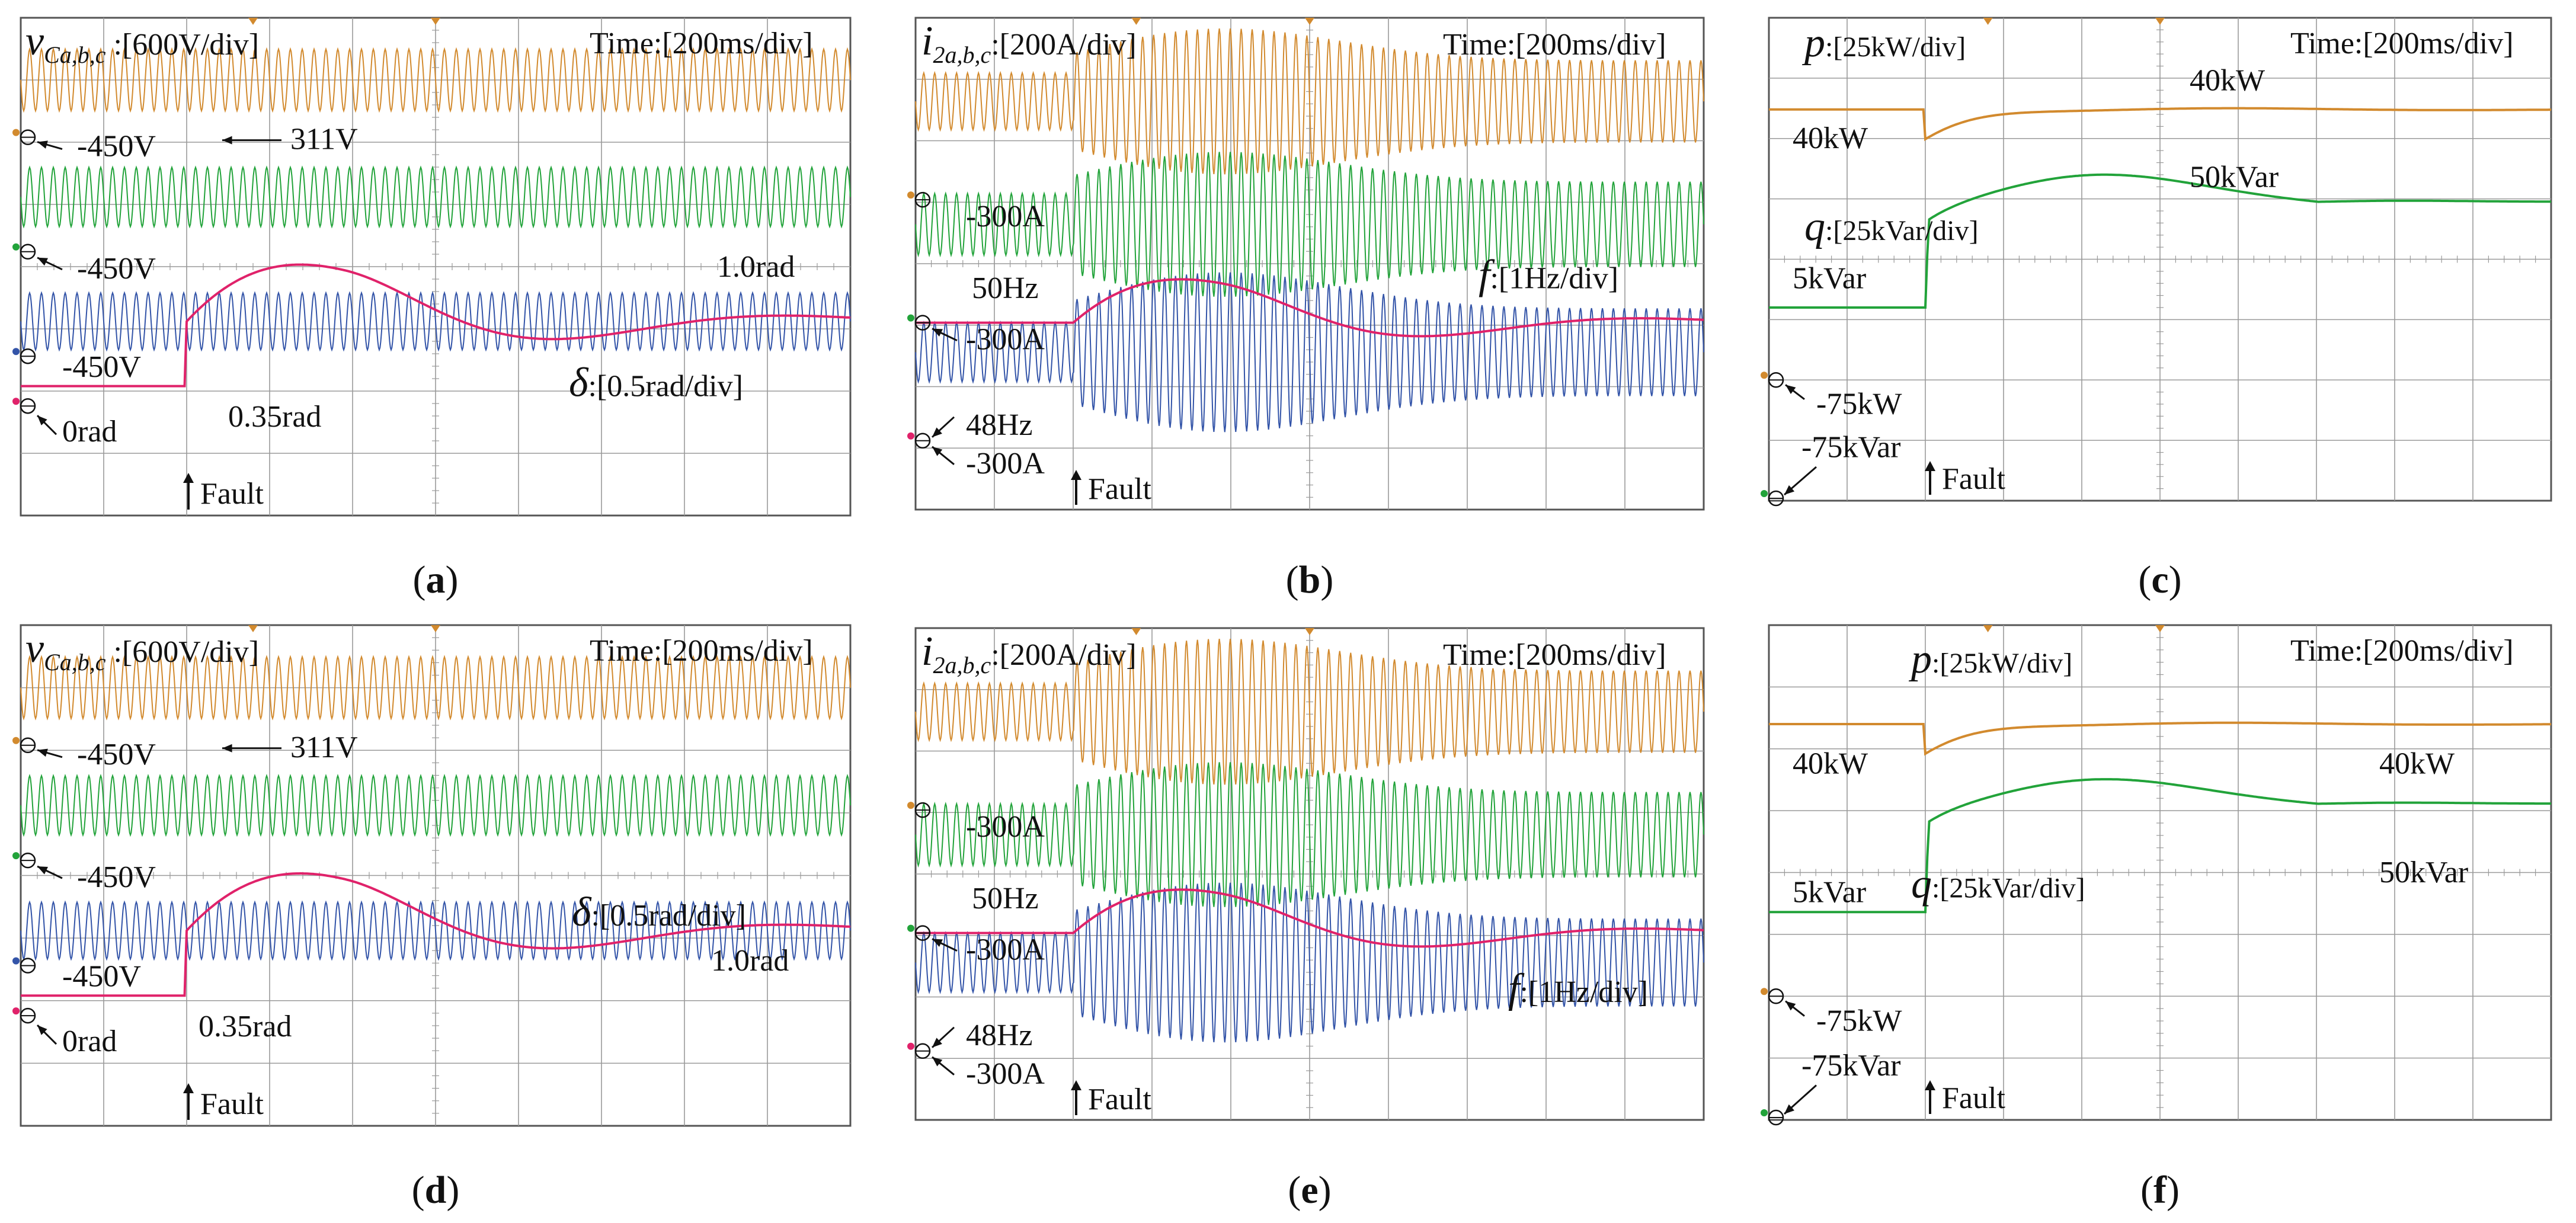 The image size is (2576, 1223). I want to click on annotation-50Hz: 50Hz, so click(1005, 288).